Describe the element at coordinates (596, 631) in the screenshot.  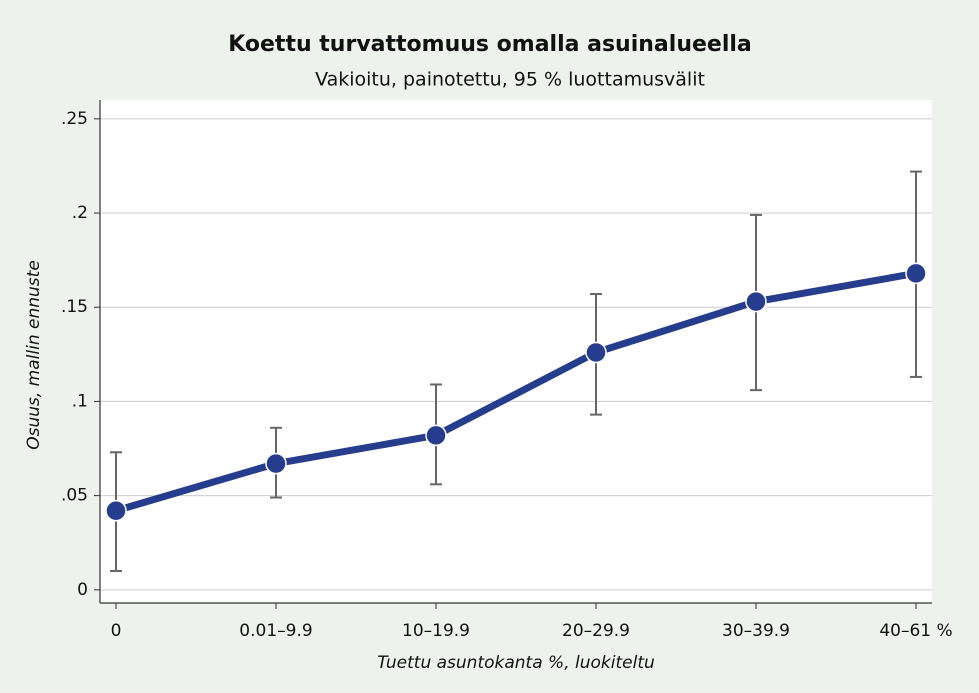
I see `x-tick-label: 20–29.9` at that location.